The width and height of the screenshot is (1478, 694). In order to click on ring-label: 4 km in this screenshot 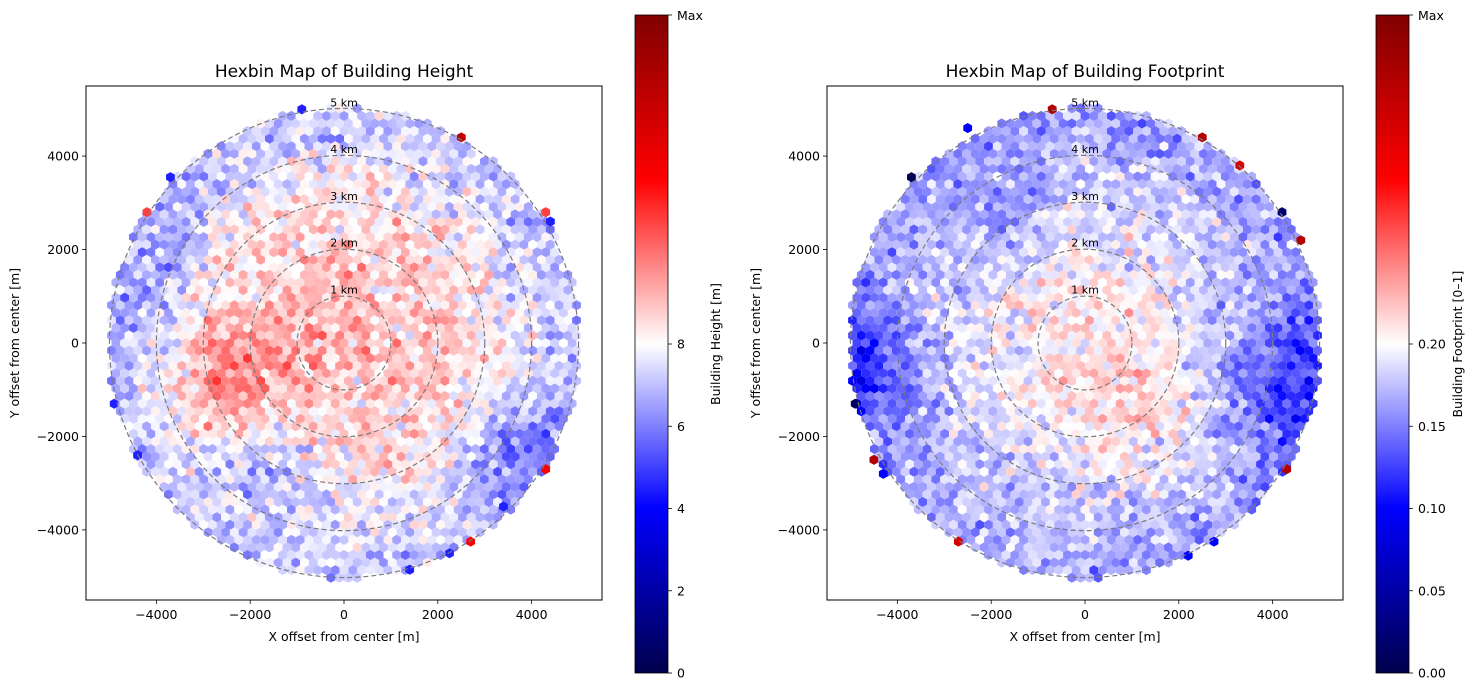, I will do `click(344, 149)`.